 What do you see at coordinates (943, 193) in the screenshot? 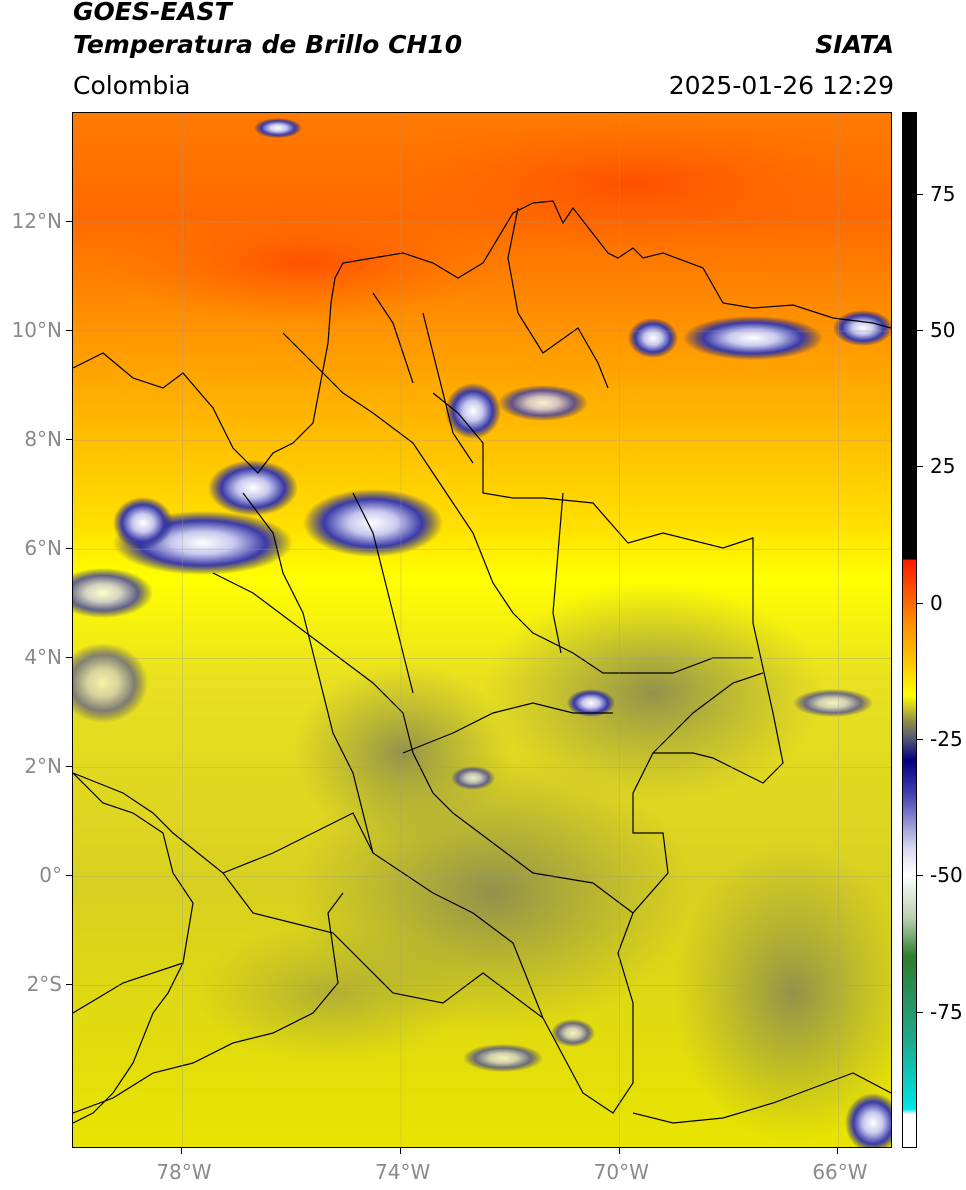
I see `colorbar-tick-label: 75` at bounding box center [943, 193].